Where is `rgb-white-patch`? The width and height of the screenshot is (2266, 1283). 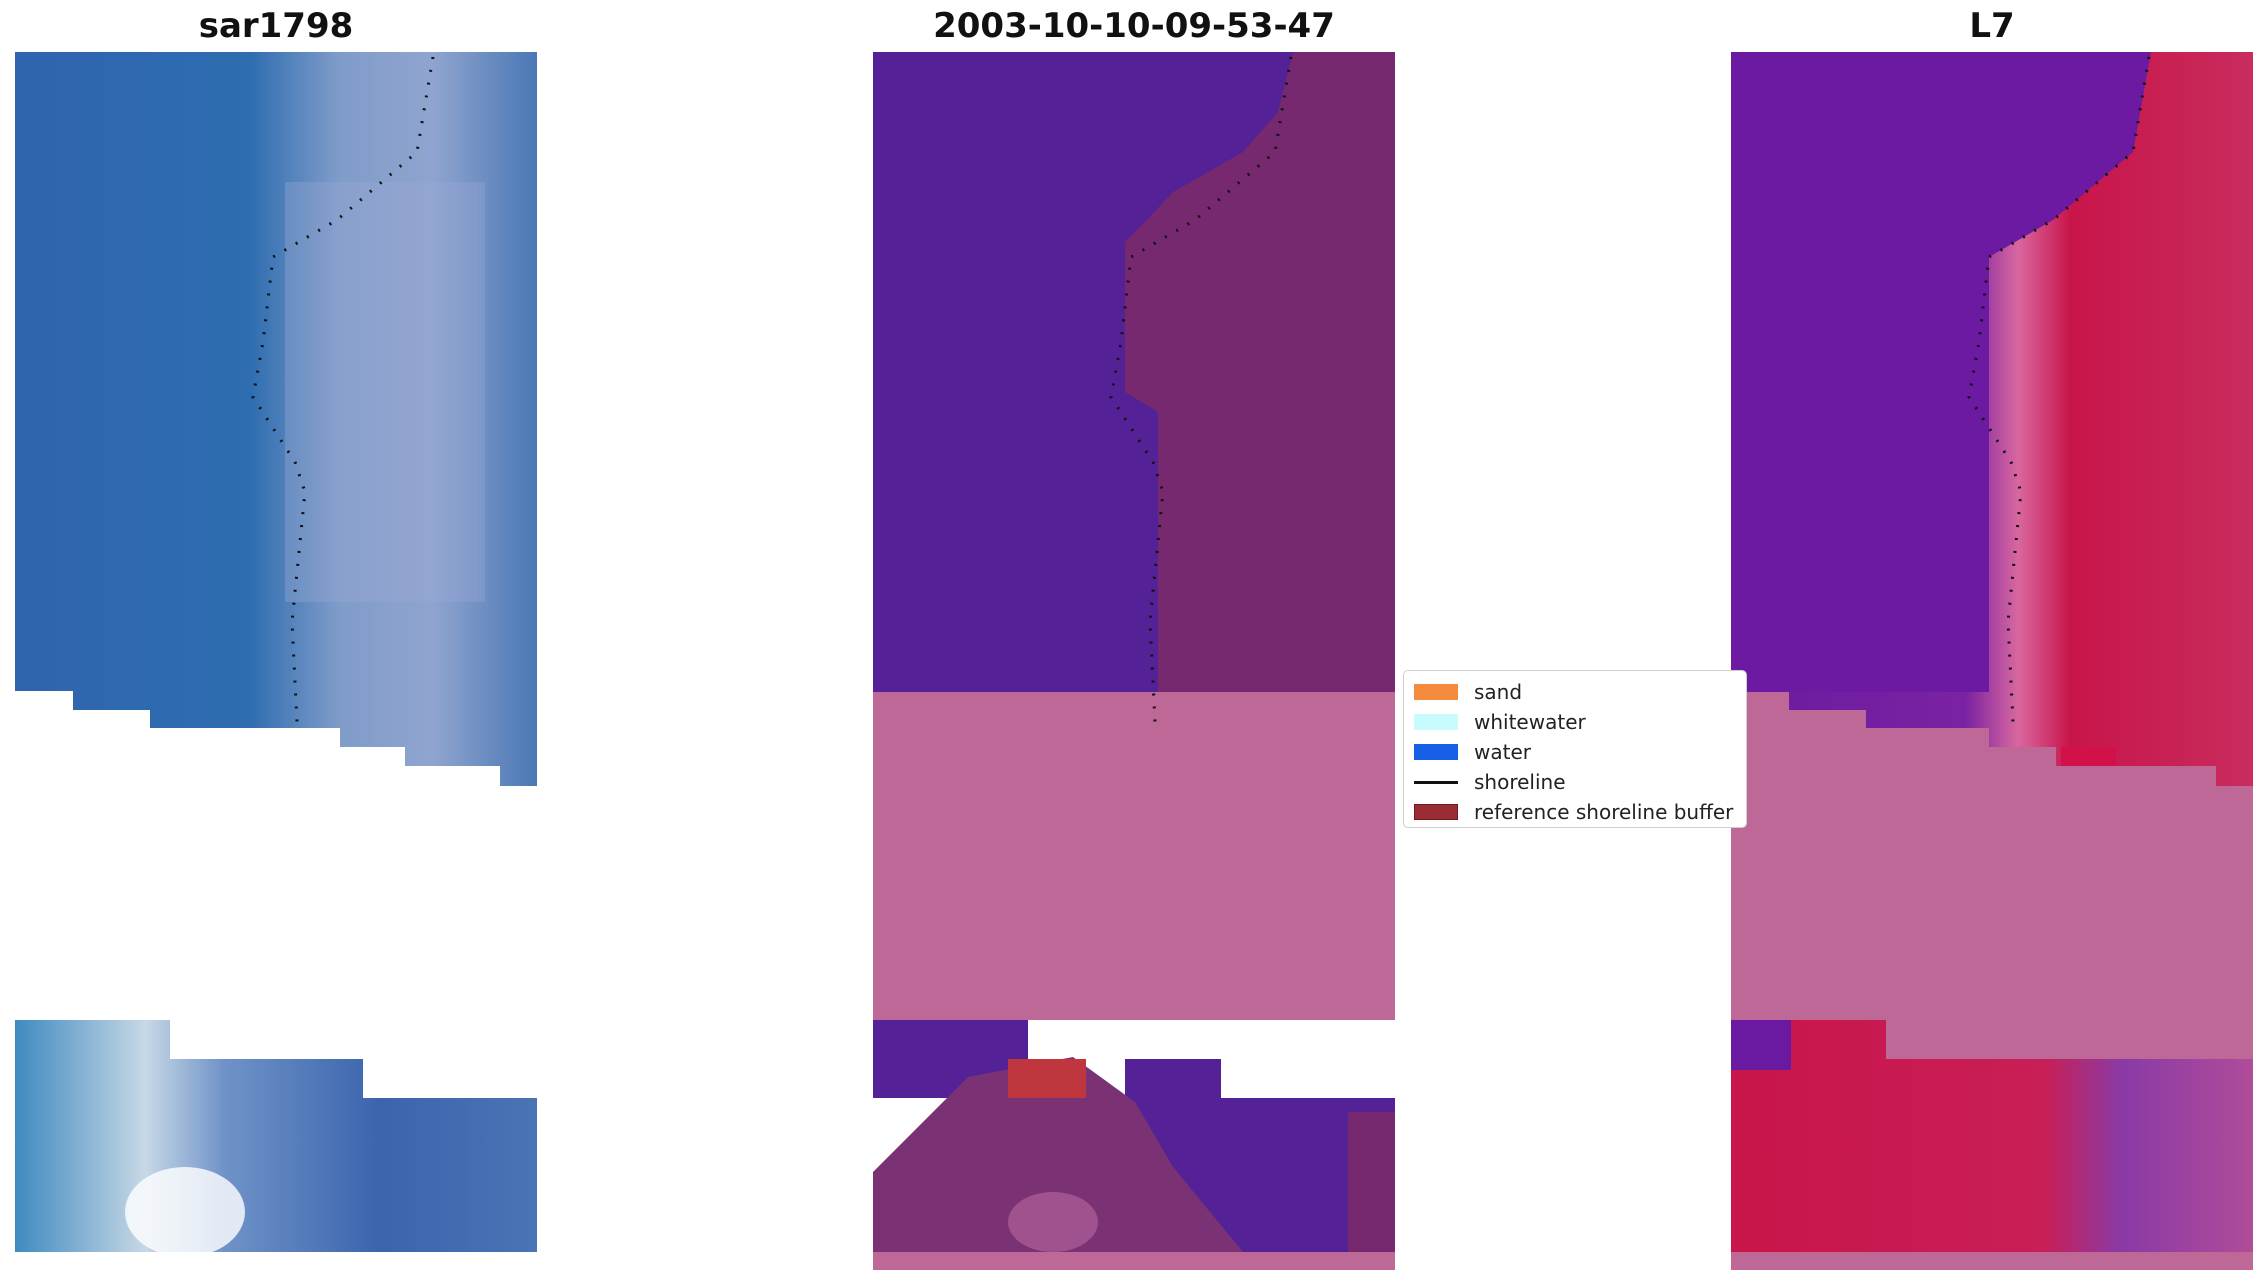 rgb-white-patch is located at coordinates (185, 1212).